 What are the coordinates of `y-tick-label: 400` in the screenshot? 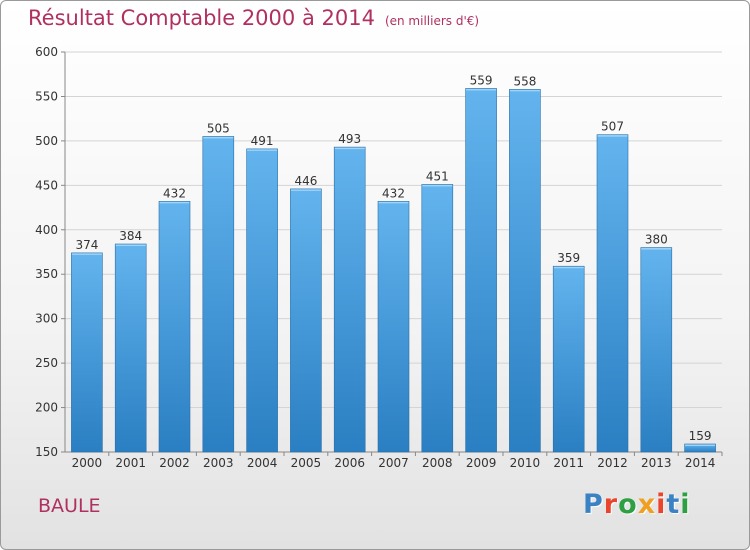 It's located at (46, 230).